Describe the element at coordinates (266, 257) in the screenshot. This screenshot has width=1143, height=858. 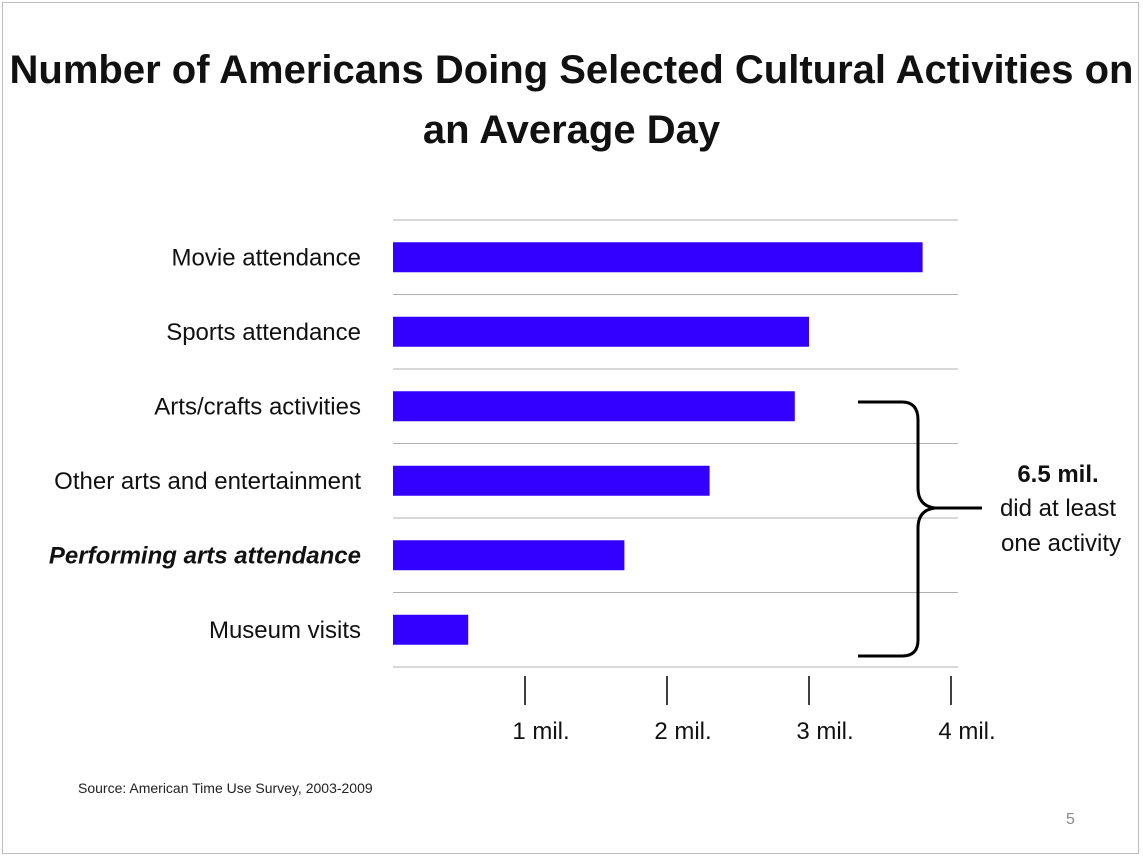
I see `category-label: Movie attendance` at that location.